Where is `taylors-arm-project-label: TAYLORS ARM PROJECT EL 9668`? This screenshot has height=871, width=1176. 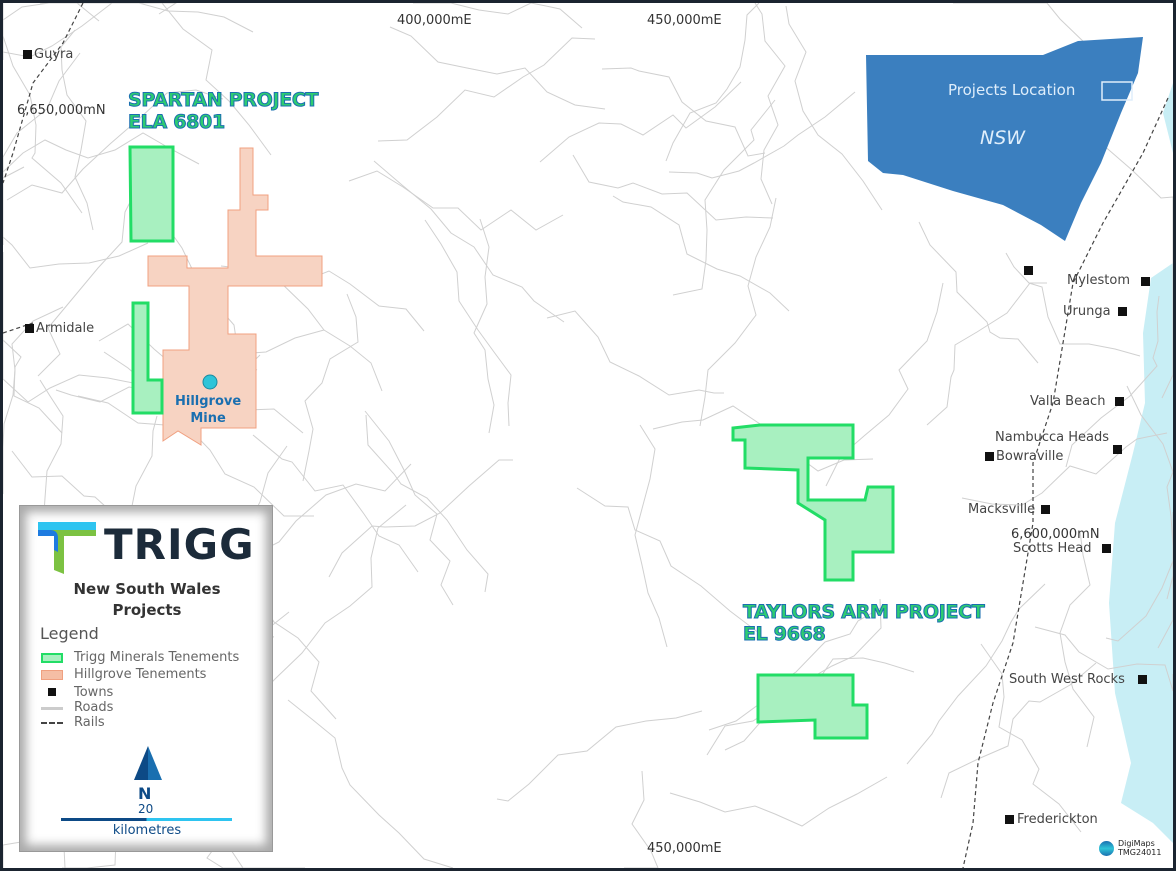 taylors-arm-project-label: TAYLORS ARM PROJECT EL 9668 is located at coordinates (863, 623).